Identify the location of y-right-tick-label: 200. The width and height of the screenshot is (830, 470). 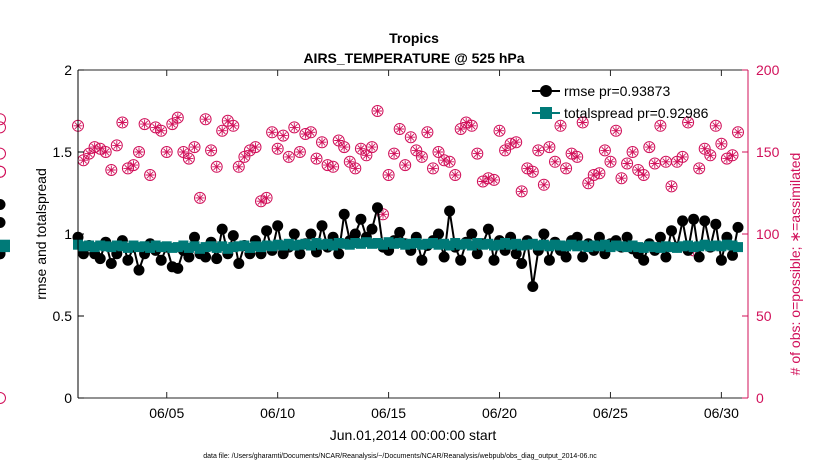
(768, 70).